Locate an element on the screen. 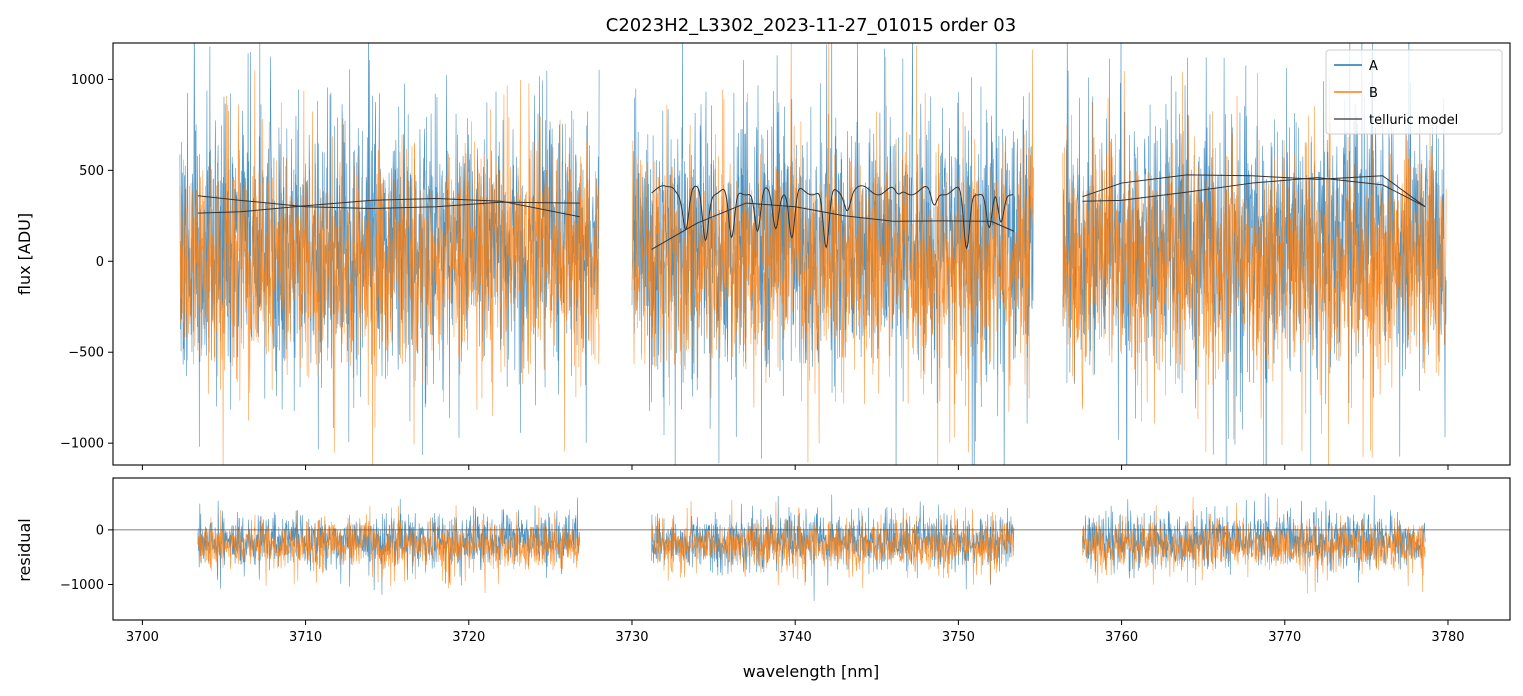 This screenshot has width=1523, height=696. bottom-x-ticks: 3700 3710 3720 3730 3740 3750 3760 3770 3780 is located at coordinates (795, 632).